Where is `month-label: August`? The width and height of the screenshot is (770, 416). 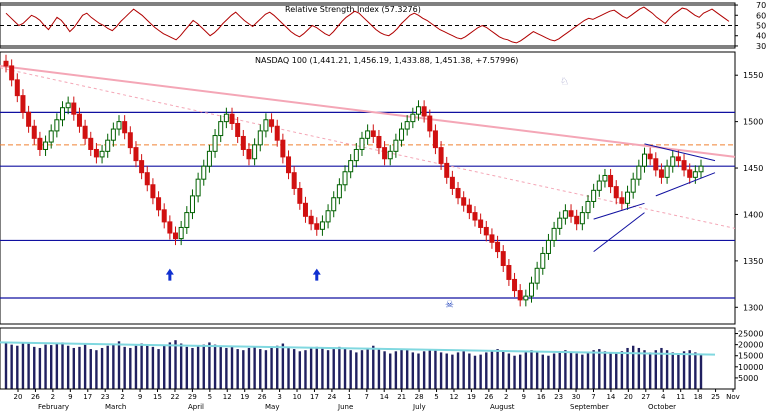
month-label: August is located at coordinates (502, 407).